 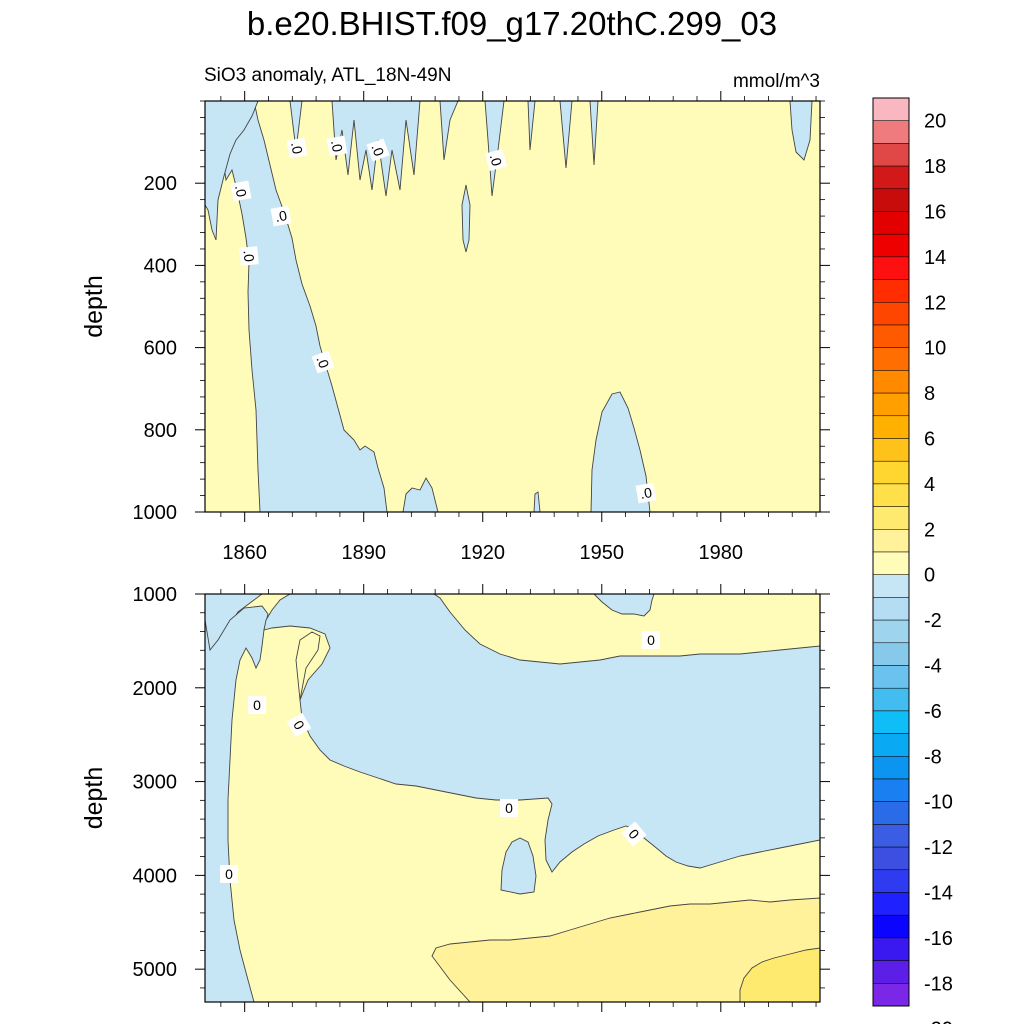 I want to click on y-tick-label: 200, so click(x=160, y=184).